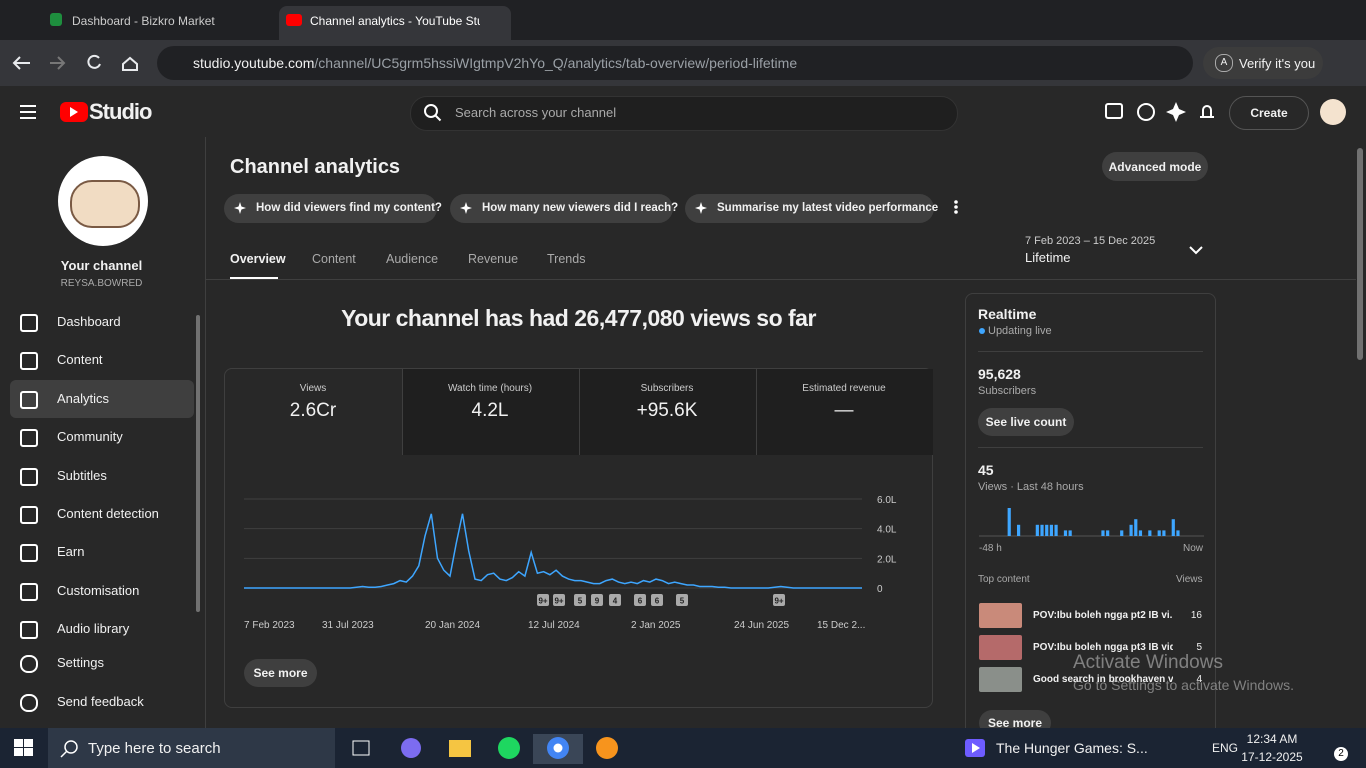  I want to click on nav-item: Customisation, so click(98, 590).